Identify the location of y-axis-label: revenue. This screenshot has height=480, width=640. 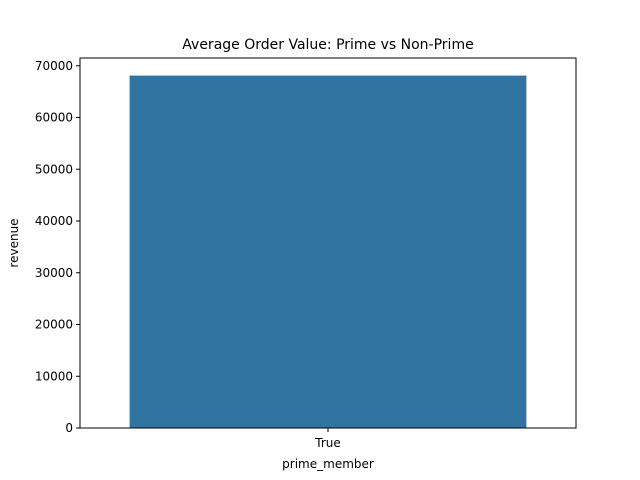
(14, 242).